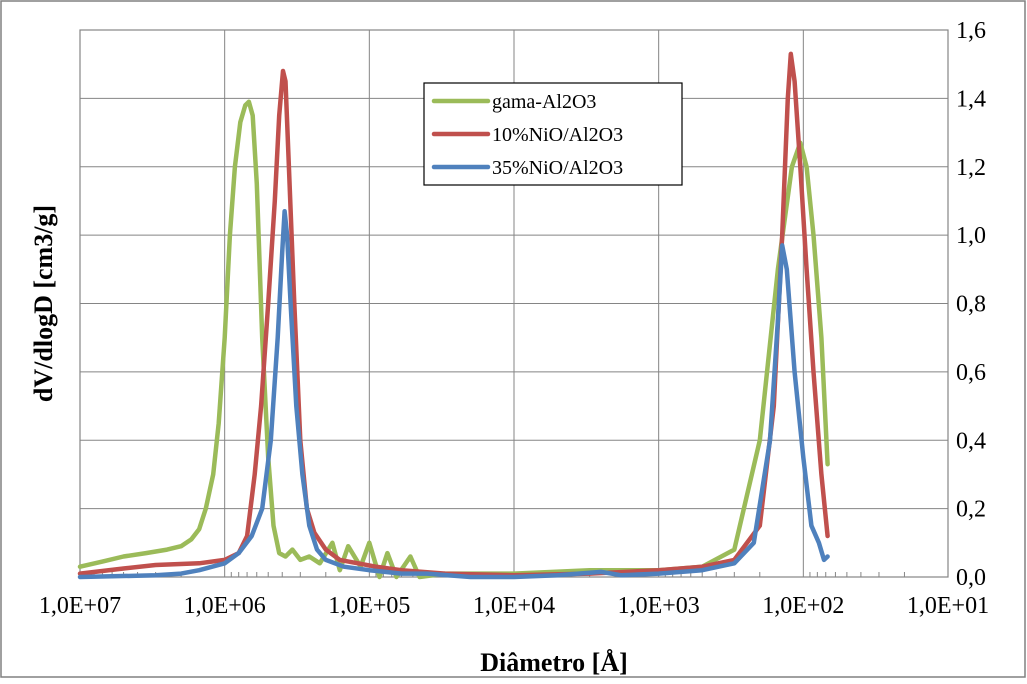 The image size is (1027, 684). I want to click on x-tick-label: 1,0E+04, so click(514, 606).